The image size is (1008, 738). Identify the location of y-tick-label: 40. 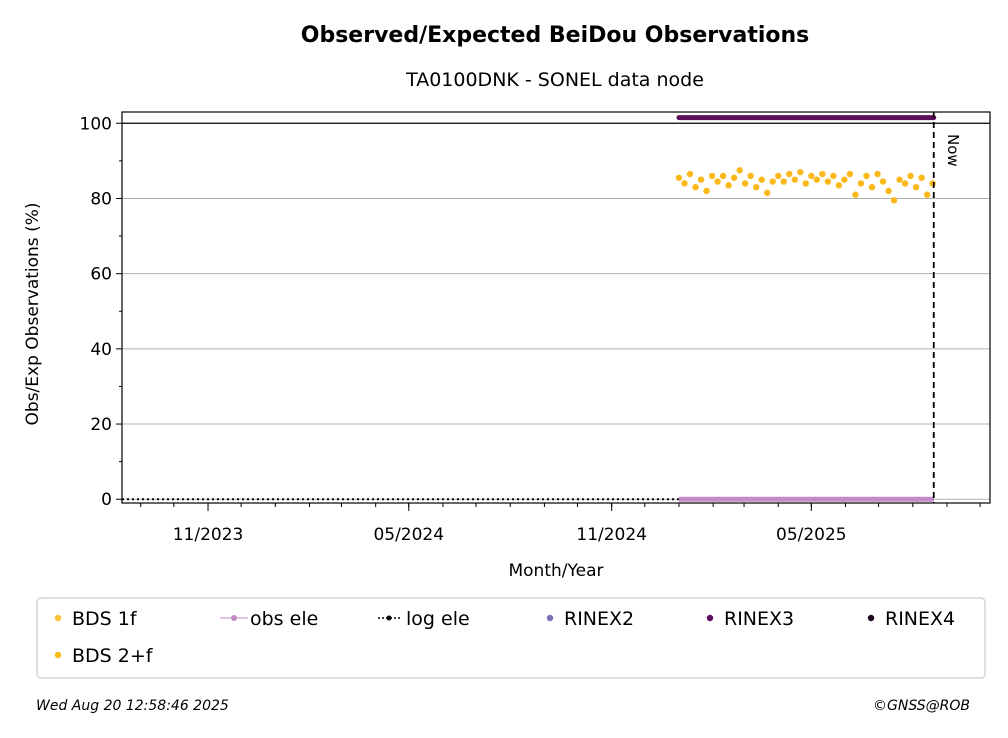
(101, 350).